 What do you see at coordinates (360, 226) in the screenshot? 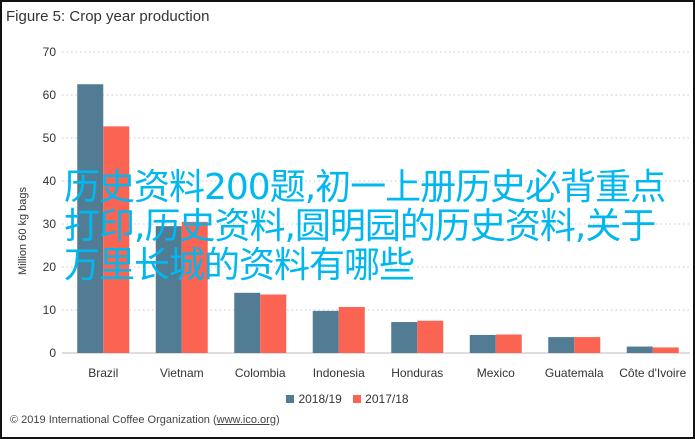
I see `overlay-line: 打印,历史资料,圆明园的历史资料,关于` at bounding box center [360, 226].